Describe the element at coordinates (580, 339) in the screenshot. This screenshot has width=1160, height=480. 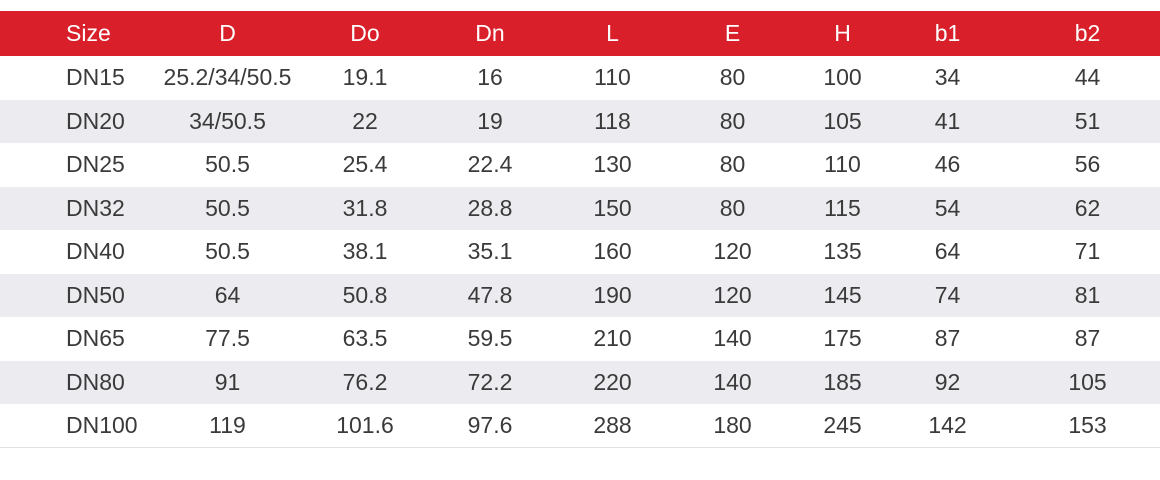
I see `table-row: DN65 77.5 63.5 59.5 210 140 175 87 87` at that location.